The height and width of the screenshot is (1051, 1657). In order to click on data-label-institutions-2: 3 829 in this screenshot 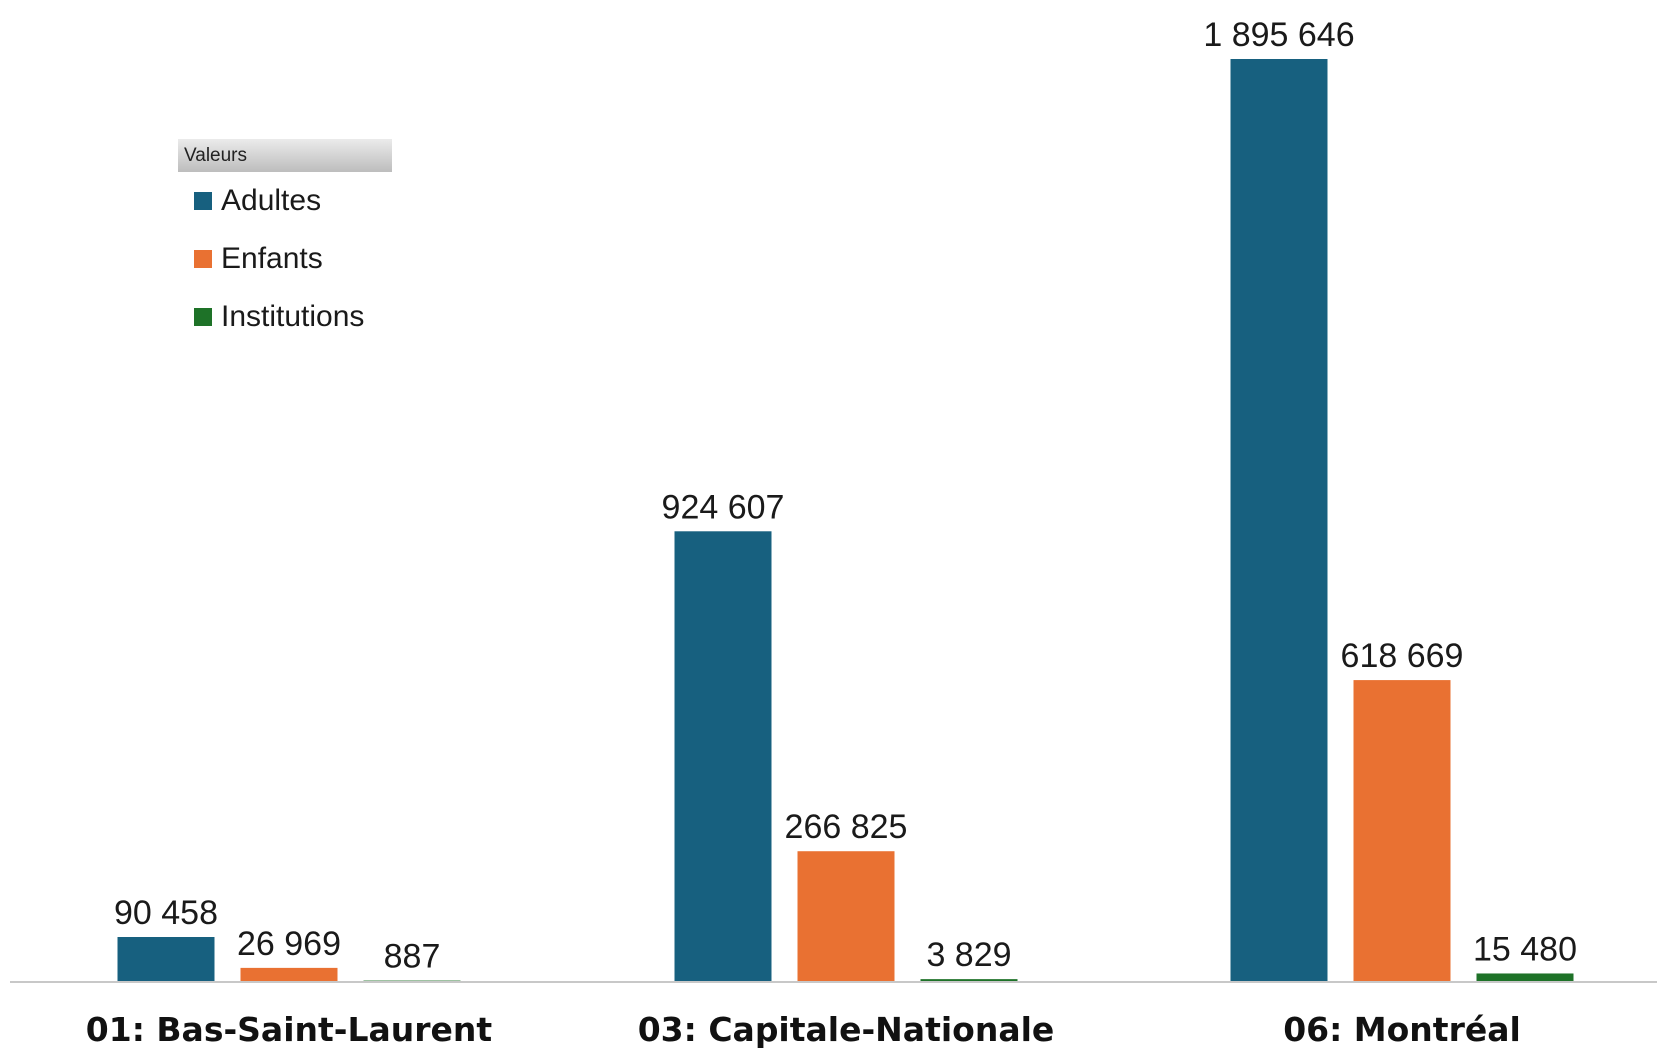, I will do `click(968, 955)`.